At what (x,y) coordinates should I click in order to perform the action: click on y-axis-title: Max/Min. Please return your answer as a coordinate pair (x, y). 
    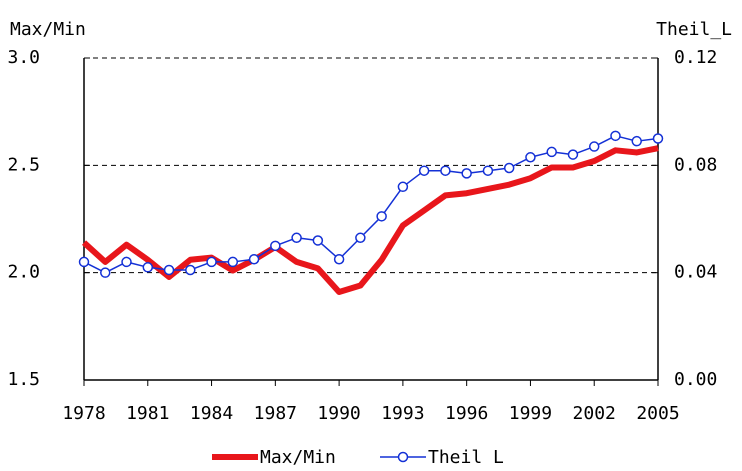
    Looking at the image, I should click on (48, 29).